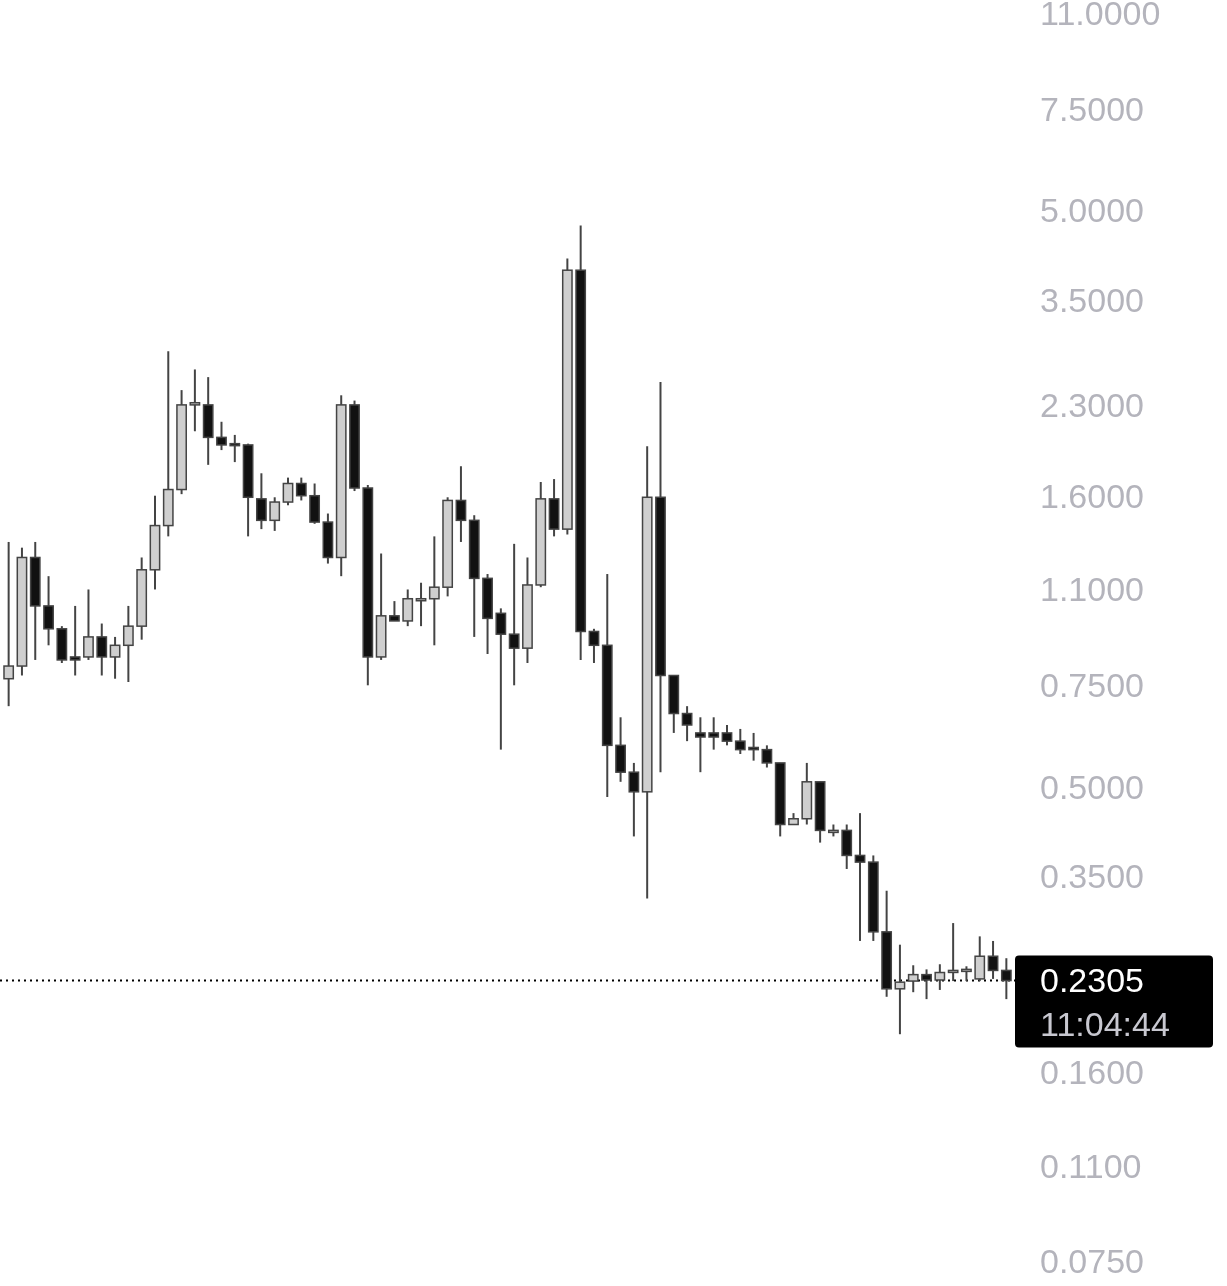  Describe the element at coordinates (1100, 16) in the screenshot. I see `y-tick-label: 11.0000` at that location.